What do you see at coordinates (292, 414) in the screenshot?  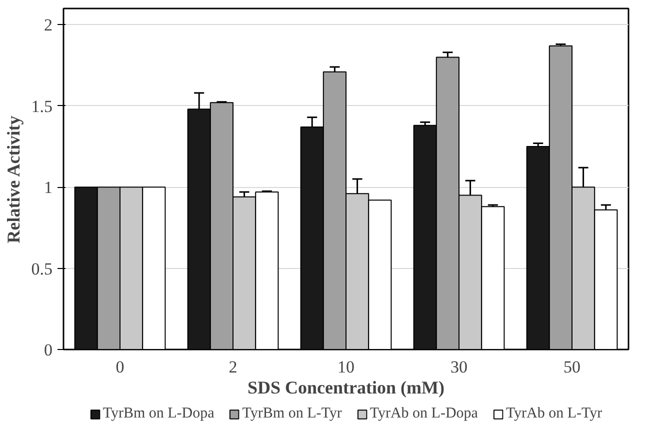 I see `legend-label: TyrBm on L-Tyr` at bounding box center [292, 414].